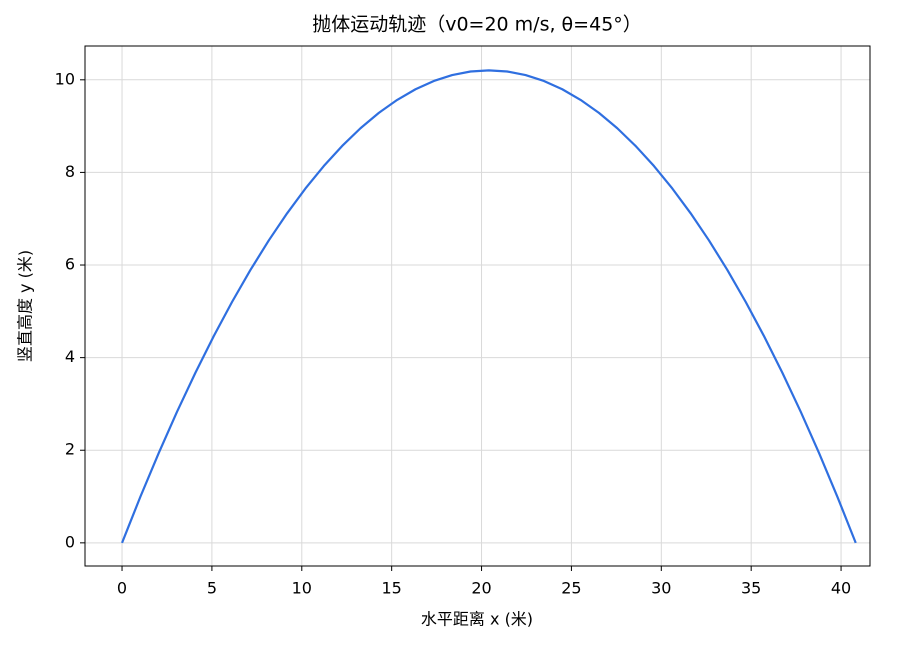  I want to click on x-tick-label: 15, so click(391, 588).